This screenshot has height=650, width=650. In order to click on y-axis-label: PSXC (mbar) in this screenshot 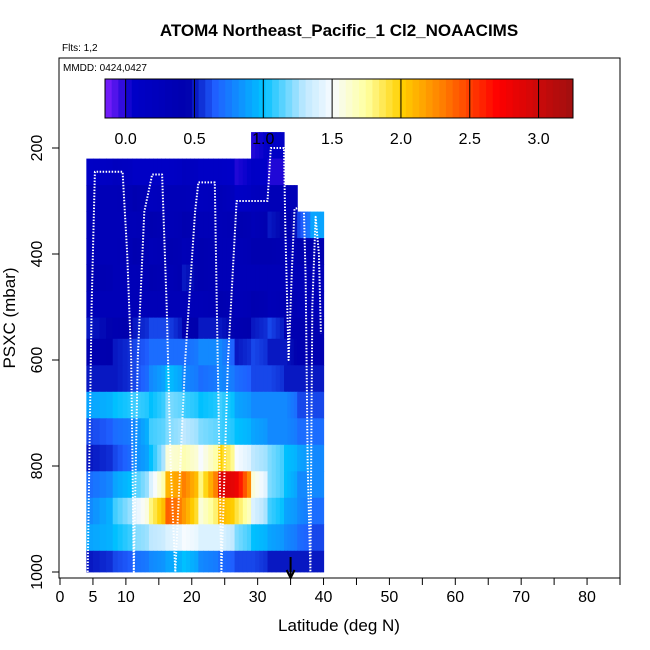, I will do `click(9, 317)`.